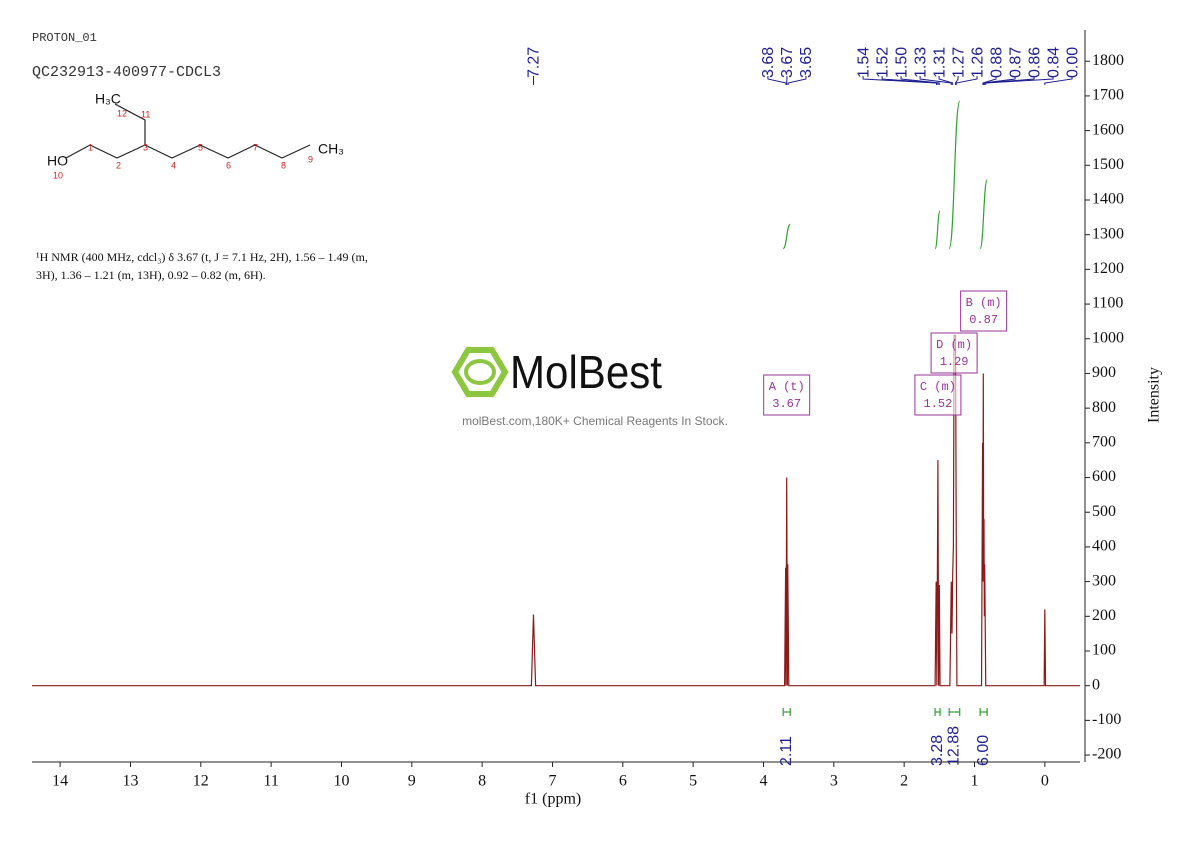 This screenshot has width=1190, height=841. What do you see at coordinates (1104, 546) in the screenshot?
I see `y-tick-label: 400` at bounding box center [1104, 546].